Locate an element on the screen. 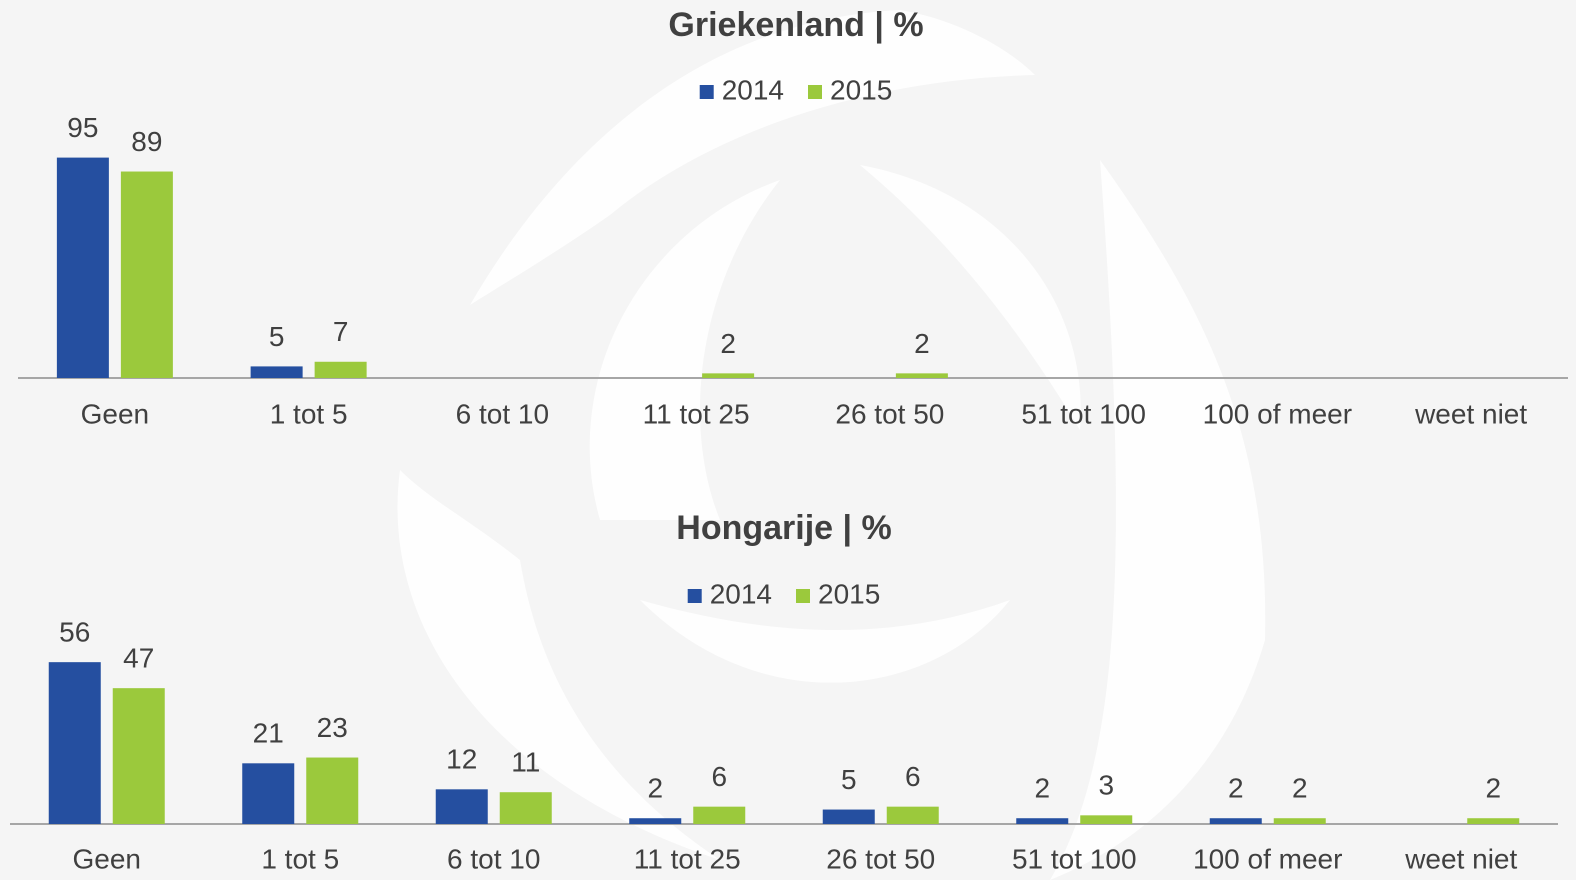  data-label: 56 is located at coordinates (74, 632).